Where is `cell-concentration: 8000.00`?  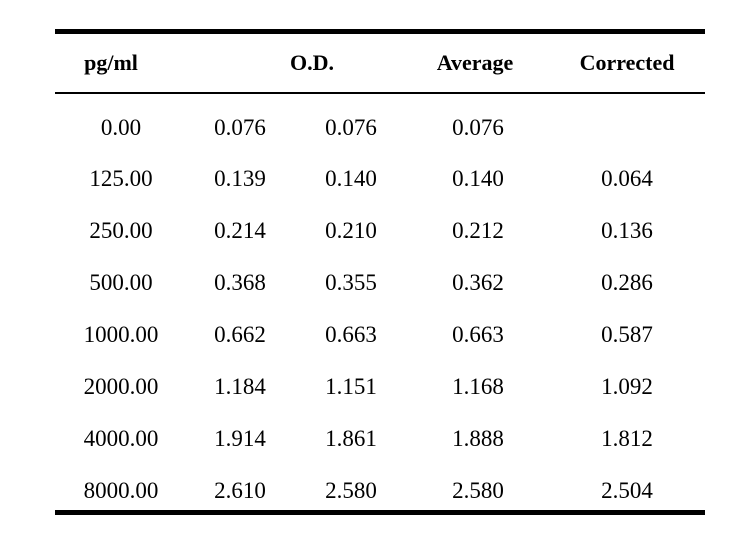 cell-concentration: 8000.00 is located at coordinates (121, 490).